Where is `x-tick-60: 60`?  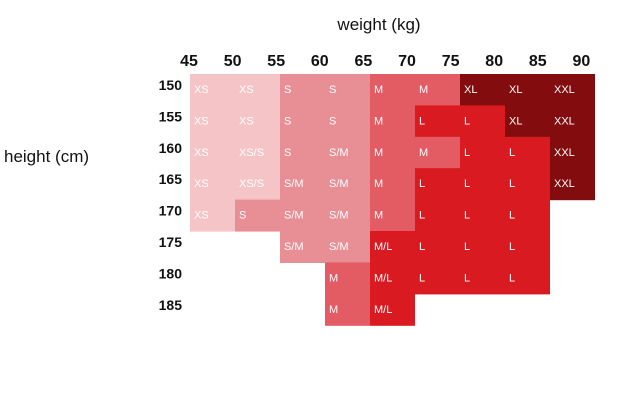 x-tick-60: 60 is located at coordinates (320, 61).